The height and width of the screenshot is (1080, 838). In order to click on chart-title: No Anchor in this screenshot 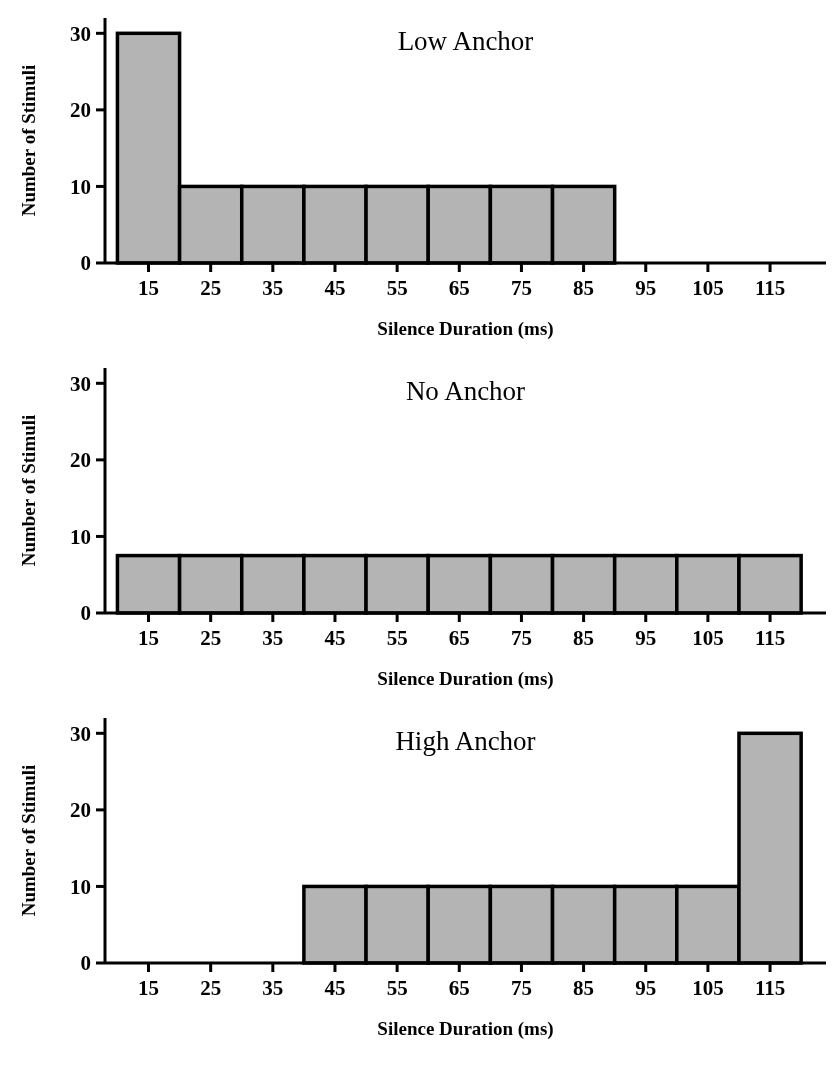, I will do `click(465, 391)`.